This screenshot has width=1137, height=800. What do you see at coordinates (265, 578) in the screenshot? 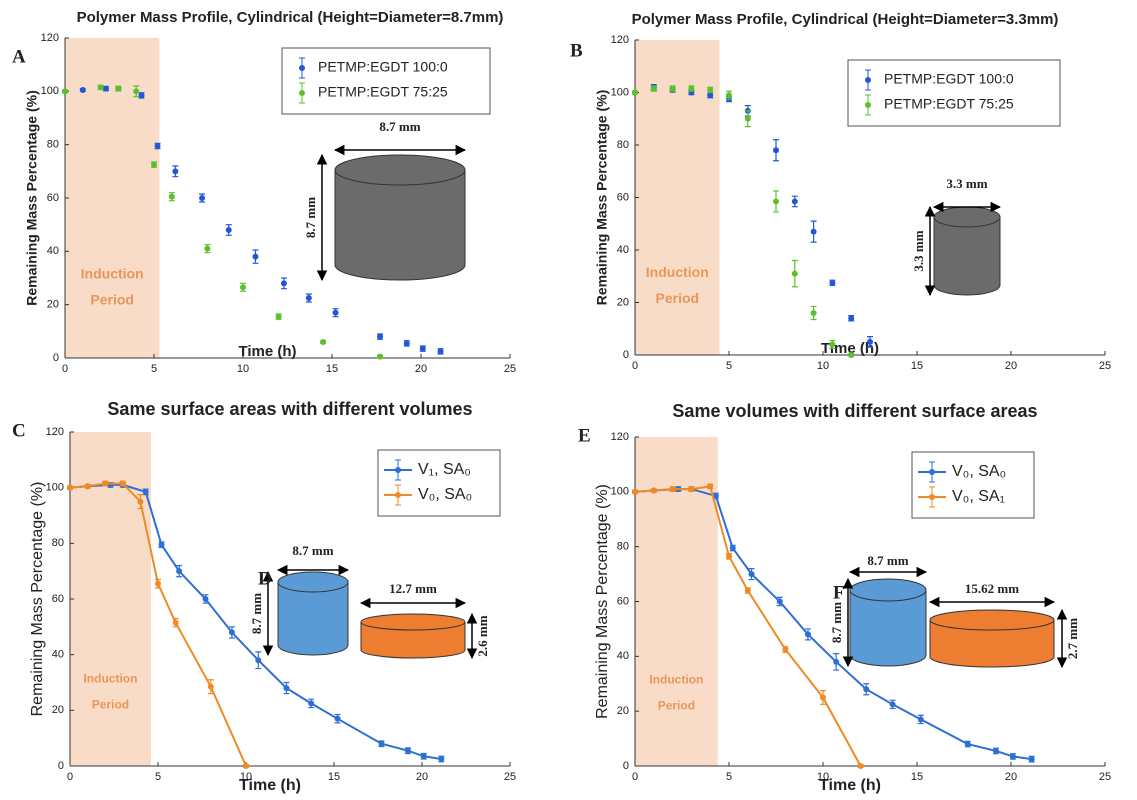
I see `inset-letter: D` at bounding box center [265, 578].